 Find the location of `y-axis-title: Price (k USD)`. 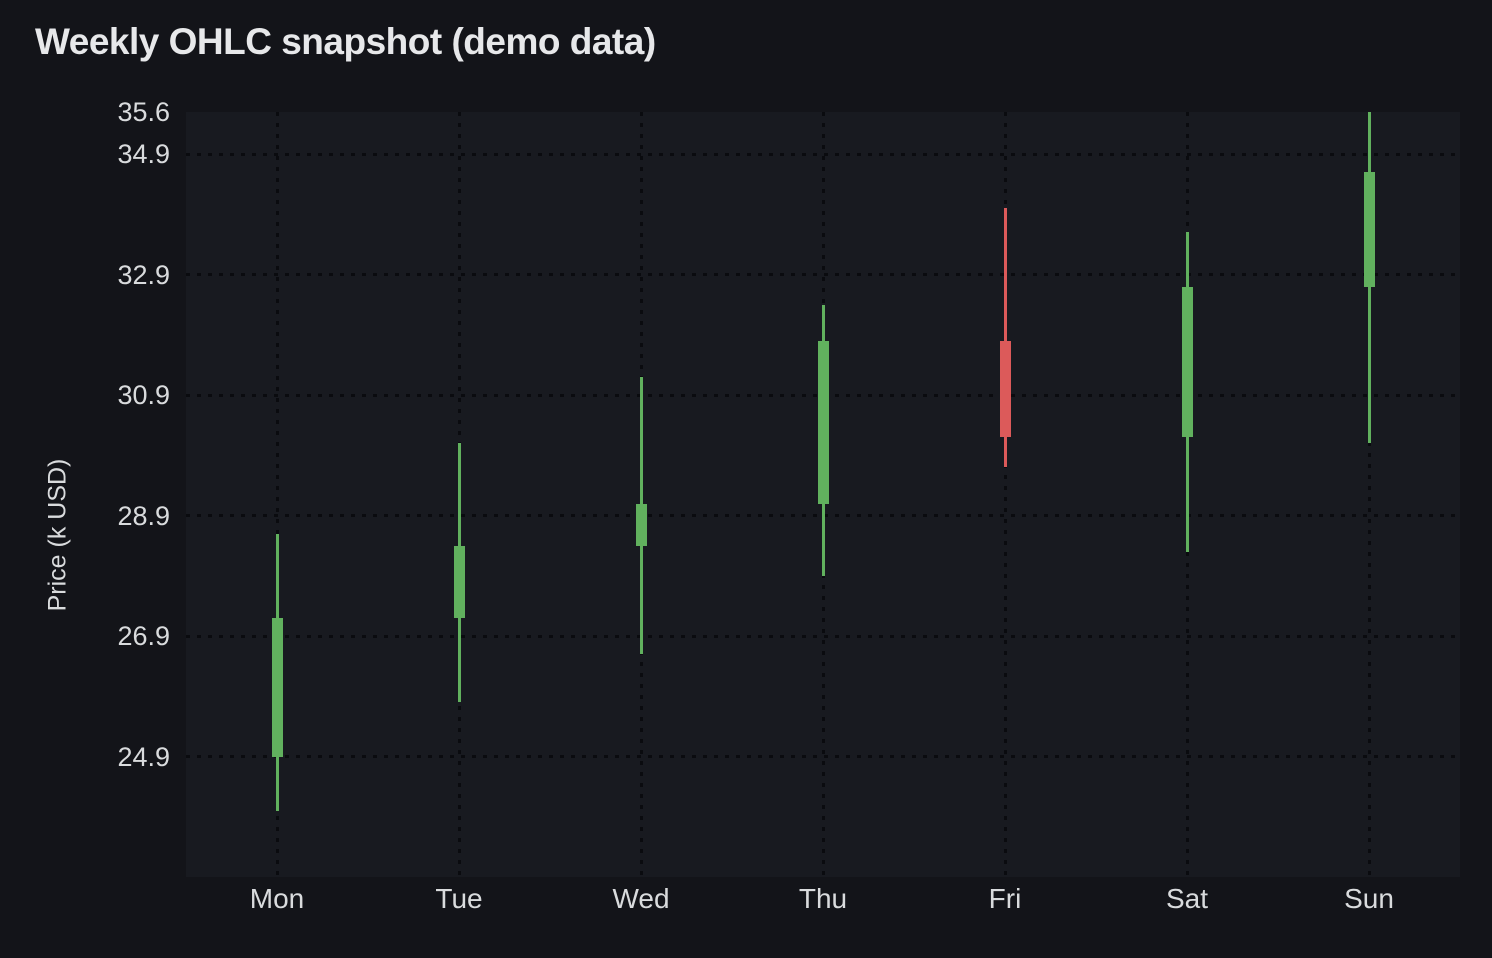

y-axis-title: Price (k USD) is located at coordinates (57, 534).